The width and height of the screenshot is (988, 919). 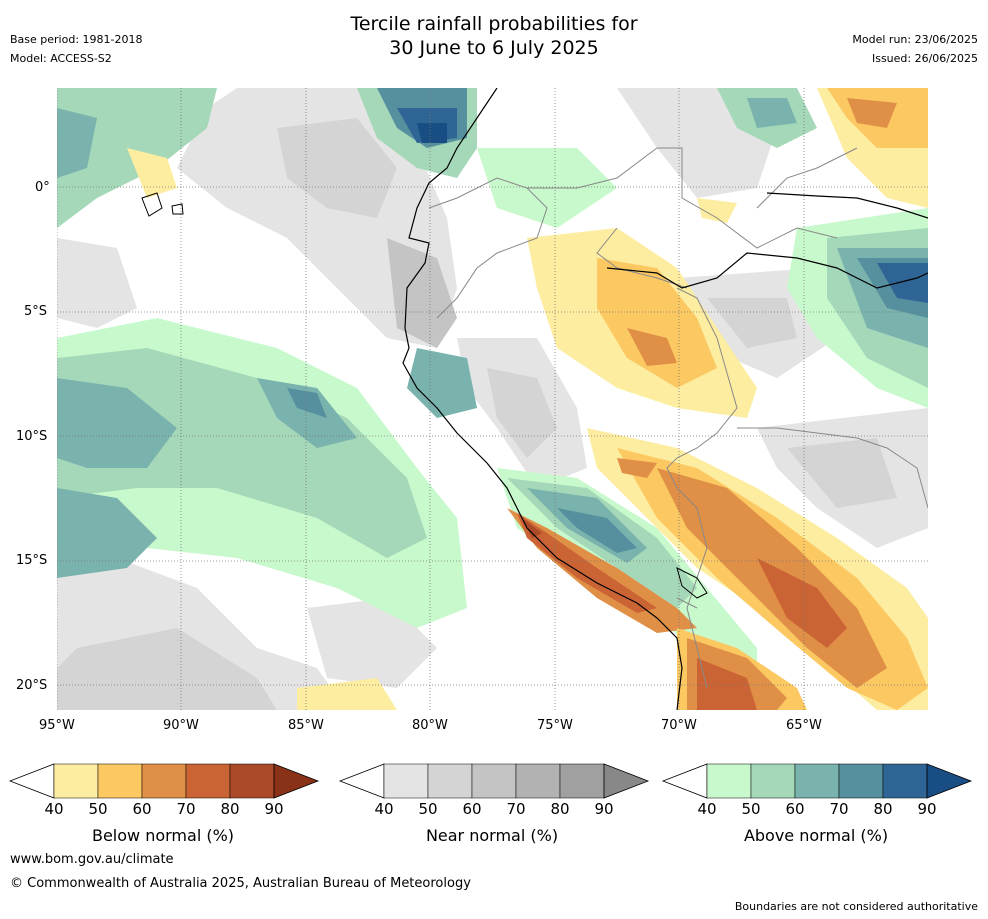 I want to click on below-normal-label: Below normal (%), so click(x=163, y=835).